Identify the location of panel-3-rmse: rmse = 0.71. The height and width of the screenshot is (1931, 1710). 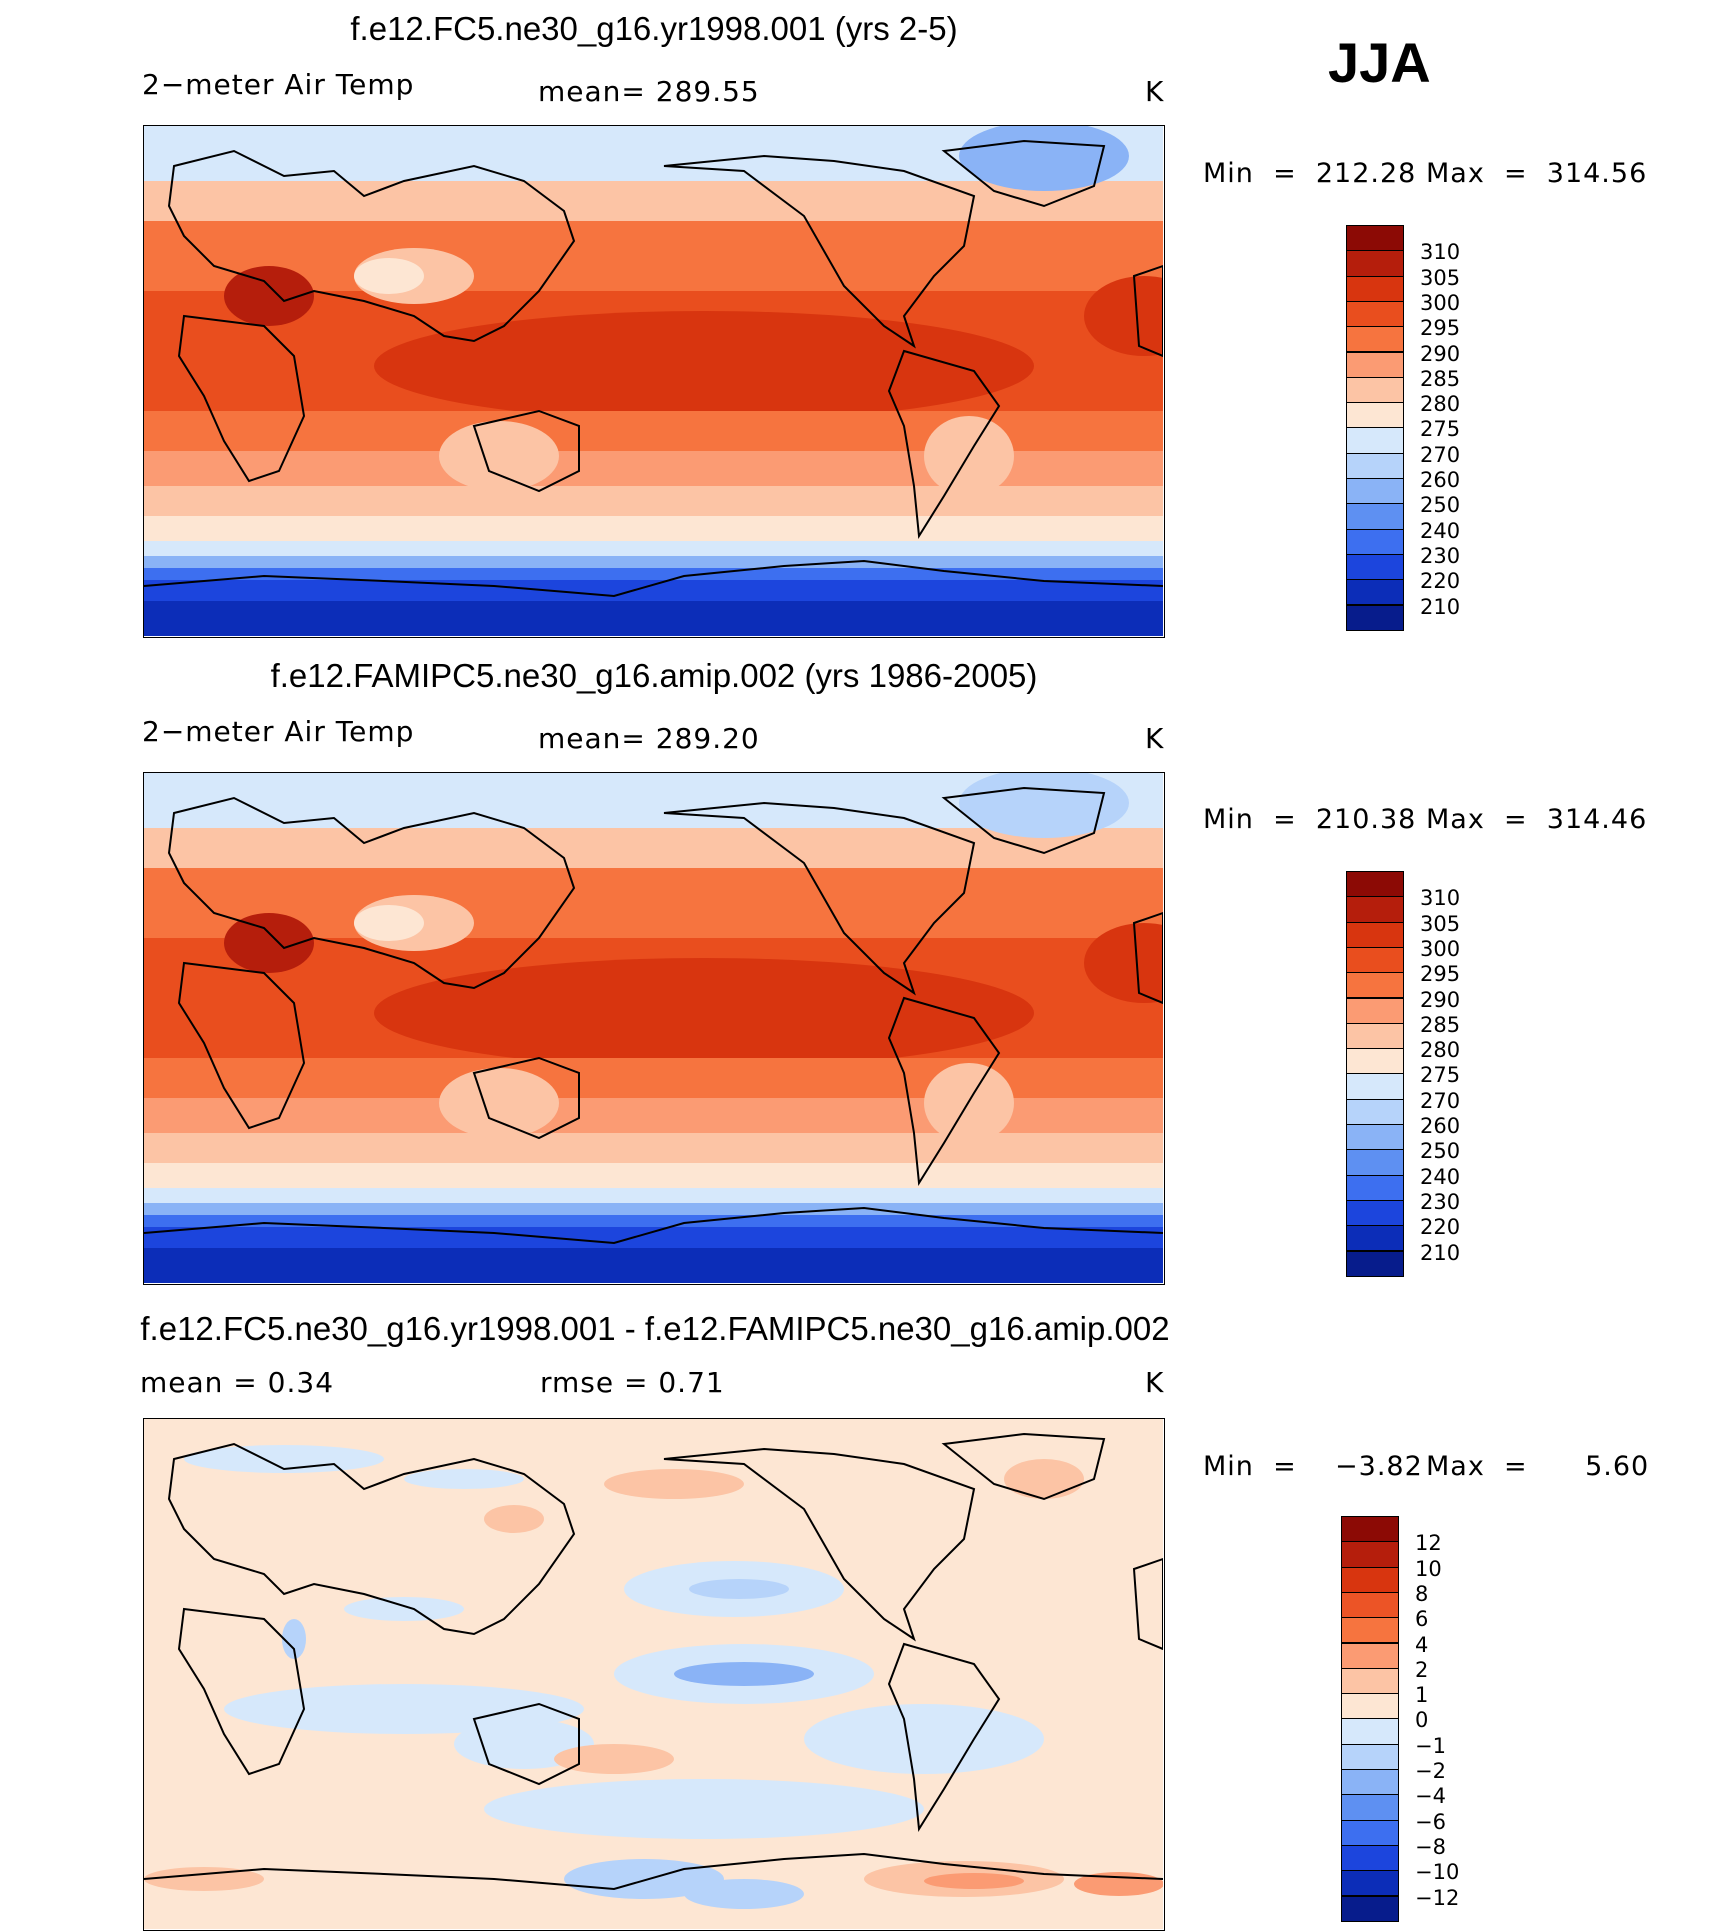
(632, 1382).